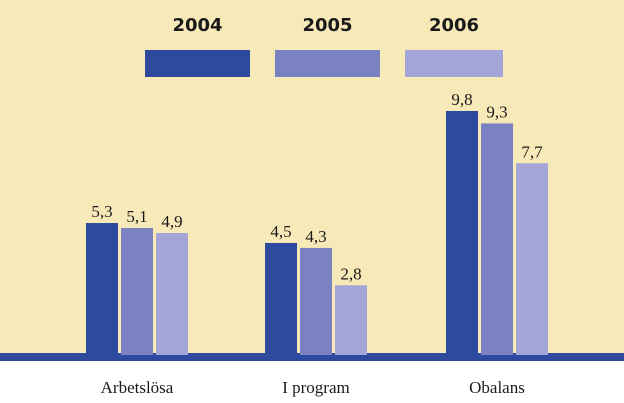 This screenshot has height=403, width=624. What do you see at coordinates (327, 25) in the screenshot?
I see `legend-label: 2005` at bounding box center [327, 25].